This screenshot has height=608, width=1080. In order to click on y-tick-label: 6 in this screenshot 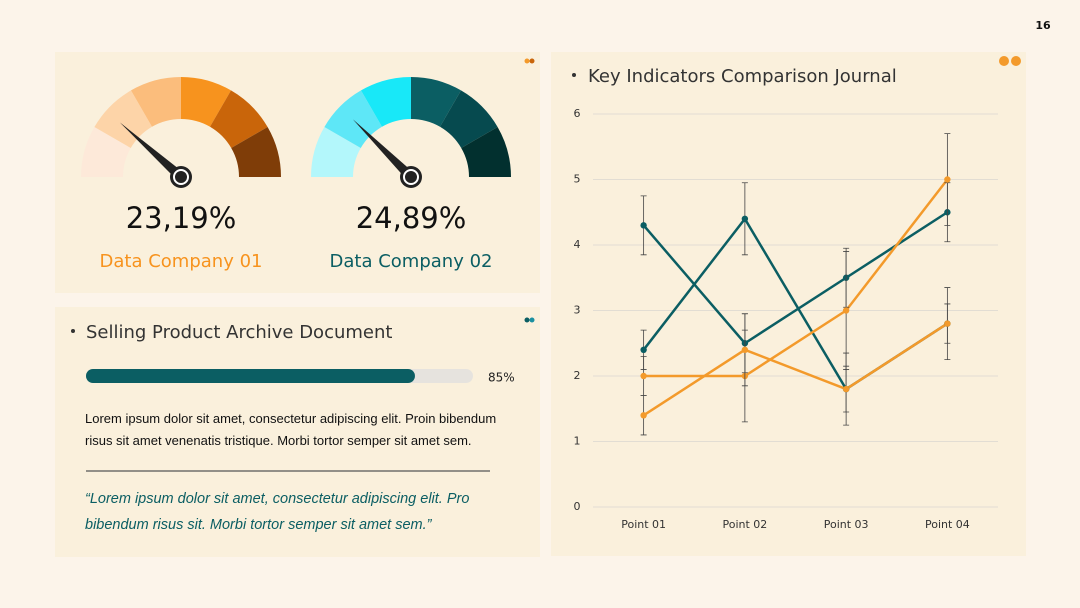, I will do `click(577, 113)`.